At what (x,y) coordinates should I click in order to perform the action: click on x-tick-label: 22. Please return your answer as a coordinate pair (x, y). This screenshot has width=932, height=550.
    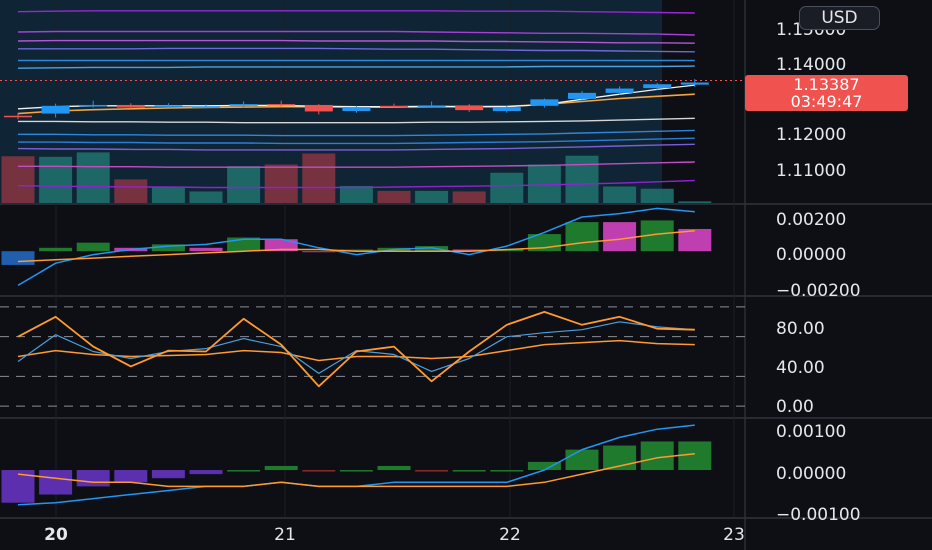
    Looking at the image, I should click on (510, 535).